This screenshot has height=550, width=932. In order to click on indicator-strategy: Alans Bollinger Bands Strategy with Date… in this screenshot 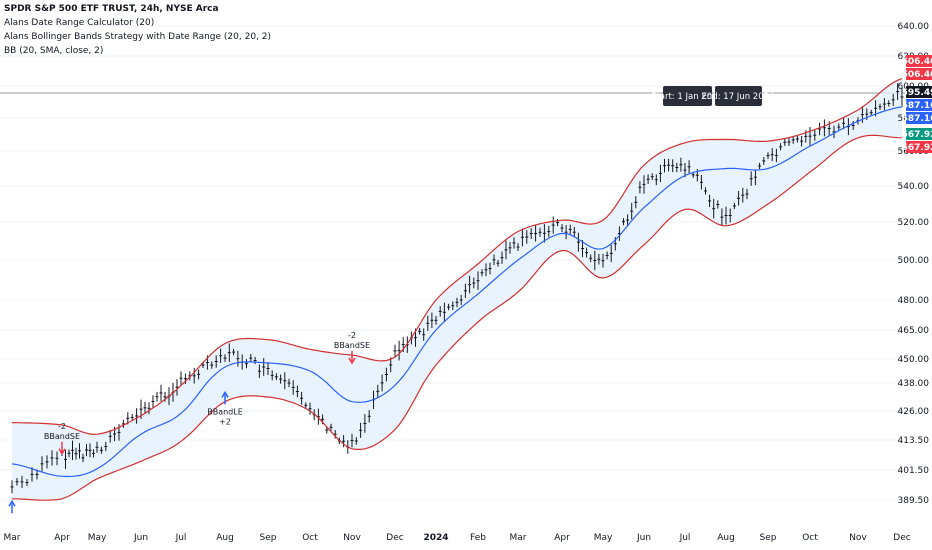, I will do `click(138, 37)`.